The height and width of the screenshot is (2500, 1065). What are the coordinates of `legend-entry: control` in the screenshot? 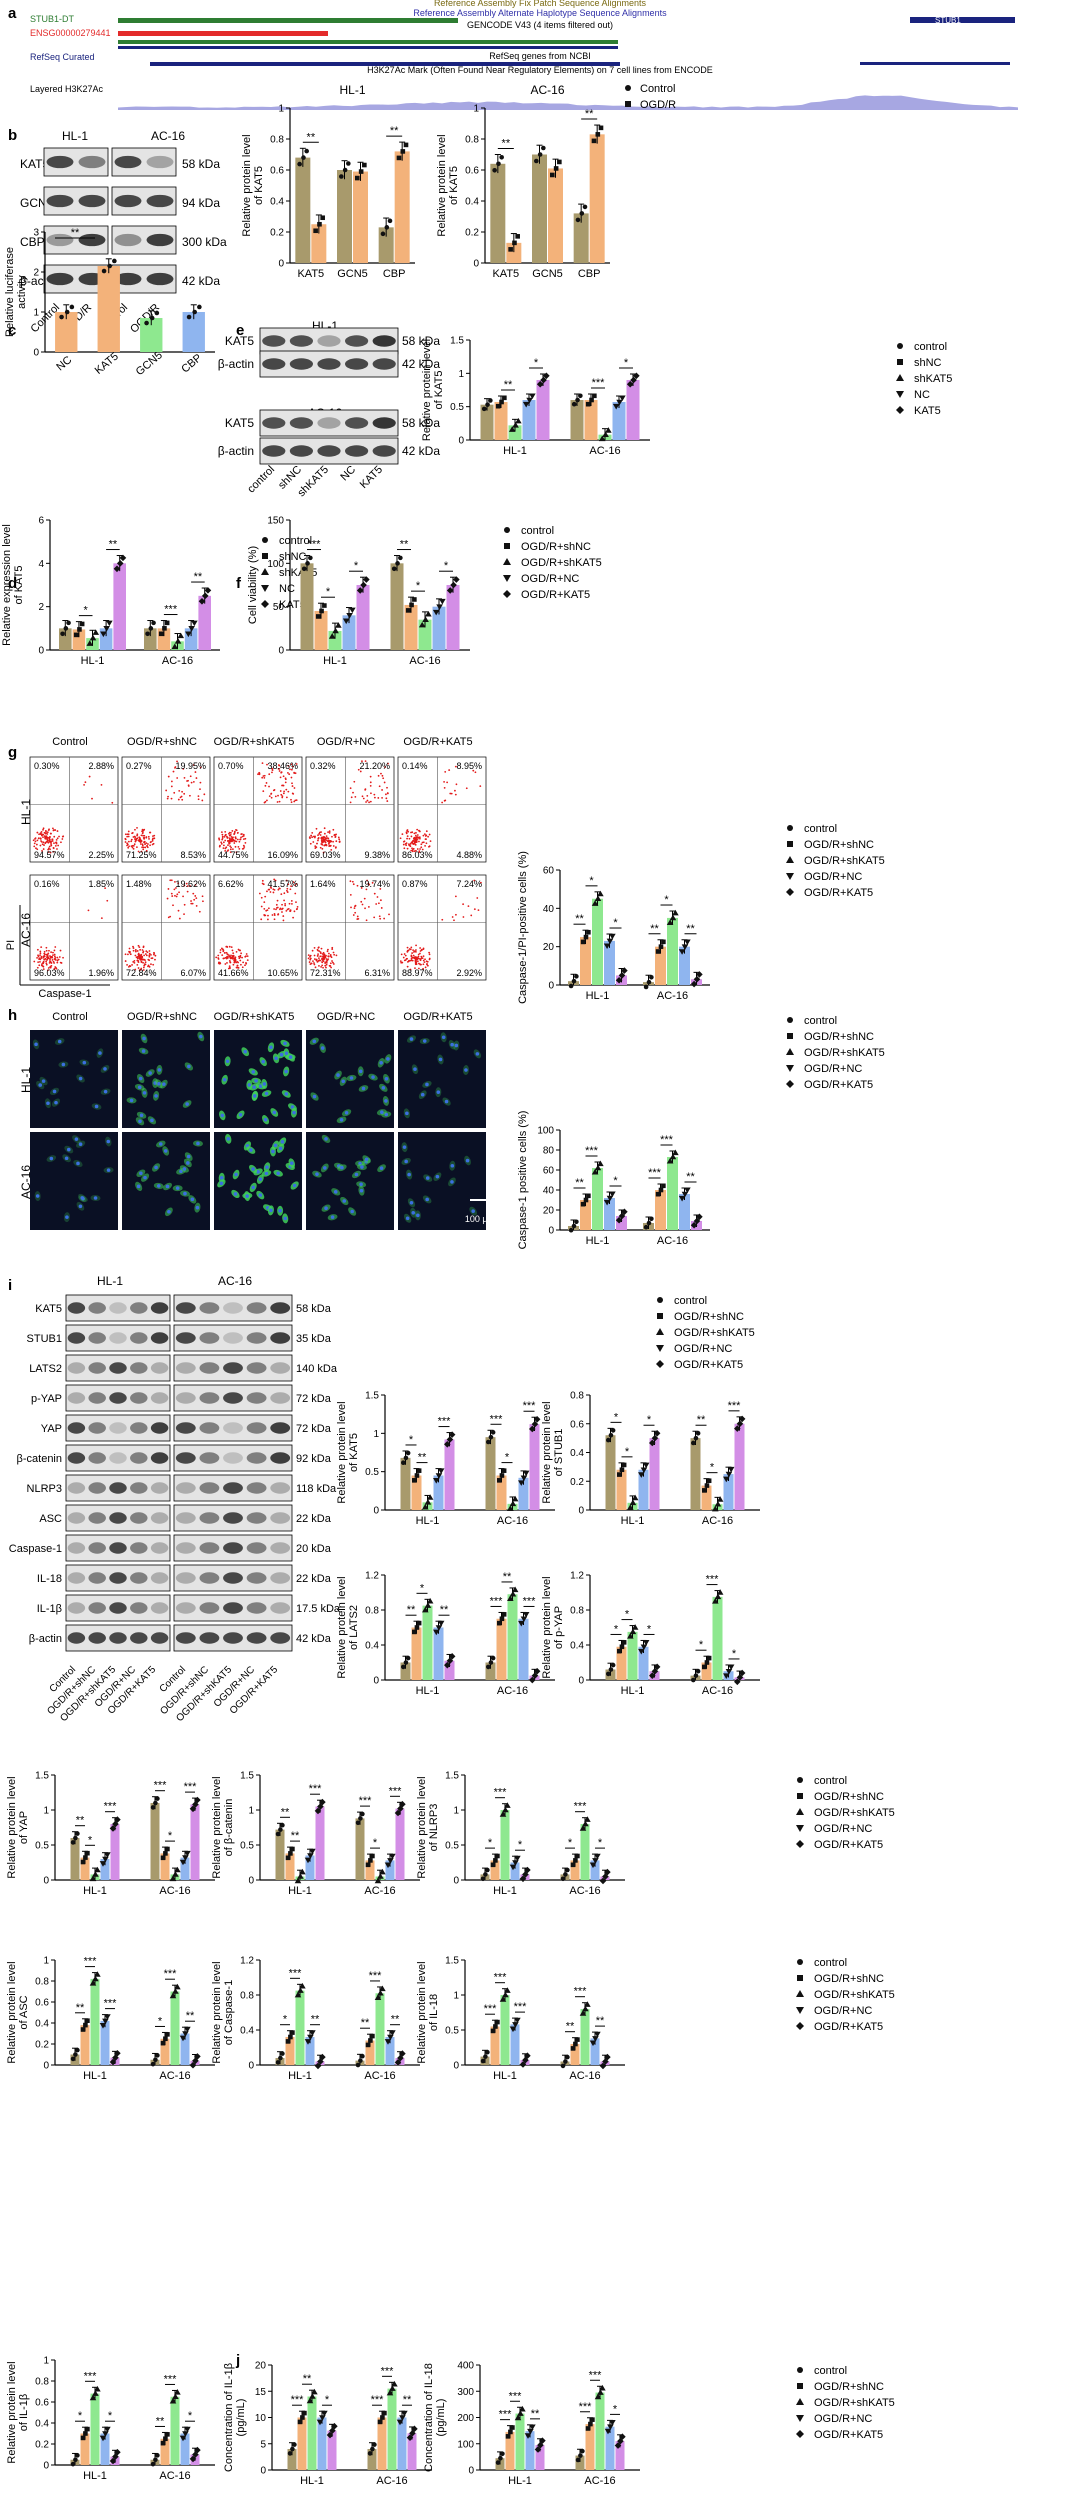 It's located at (830, 1781).